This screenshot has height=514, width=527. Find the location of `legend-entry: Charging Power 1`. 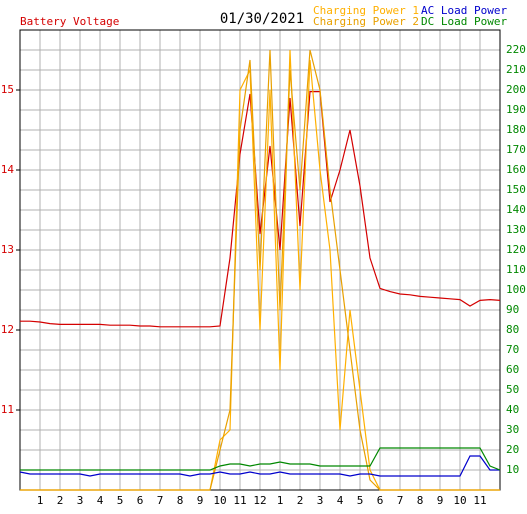

legend-entry: Charging Power 1 is located at coordinates (366, 10).